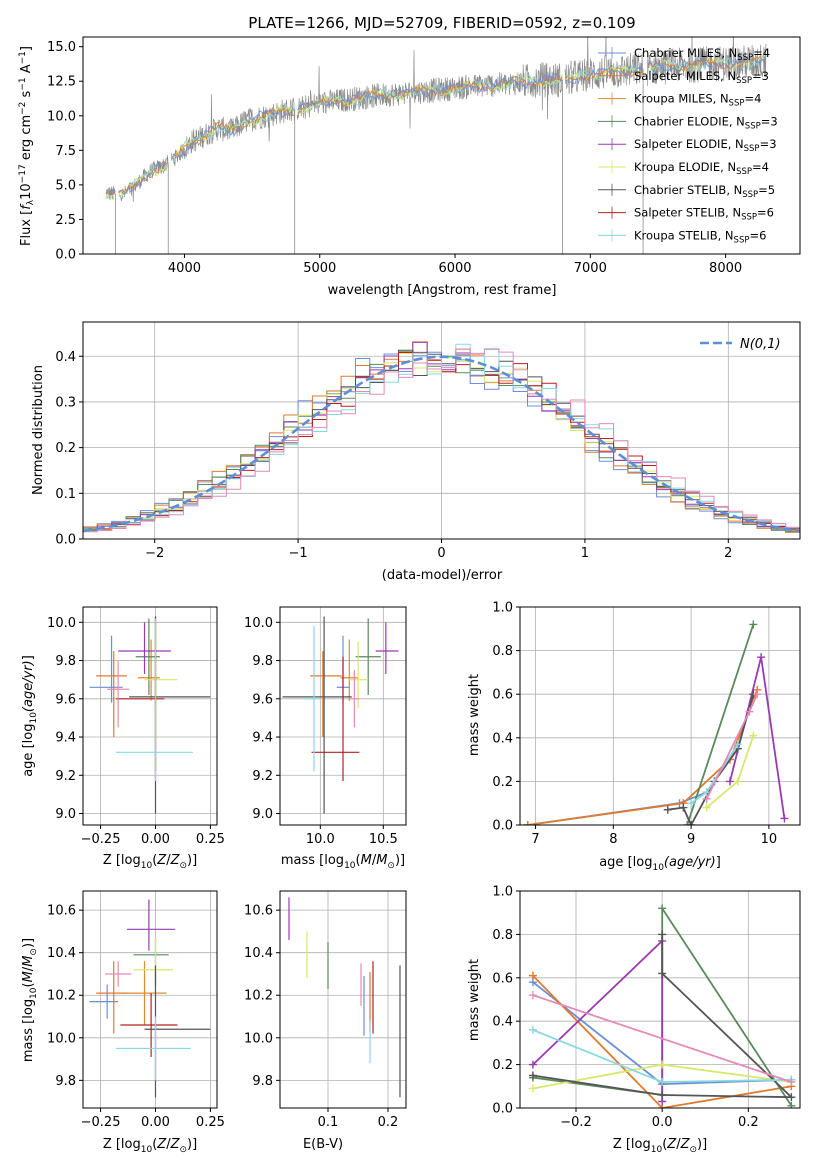 The height and width of the screenshot is (1170, 819). What do you see at coordinates (323, 1144) in the screenshot?
I see `ebv-xlabel: E(B-V)` at bounding box center [323, 1144].